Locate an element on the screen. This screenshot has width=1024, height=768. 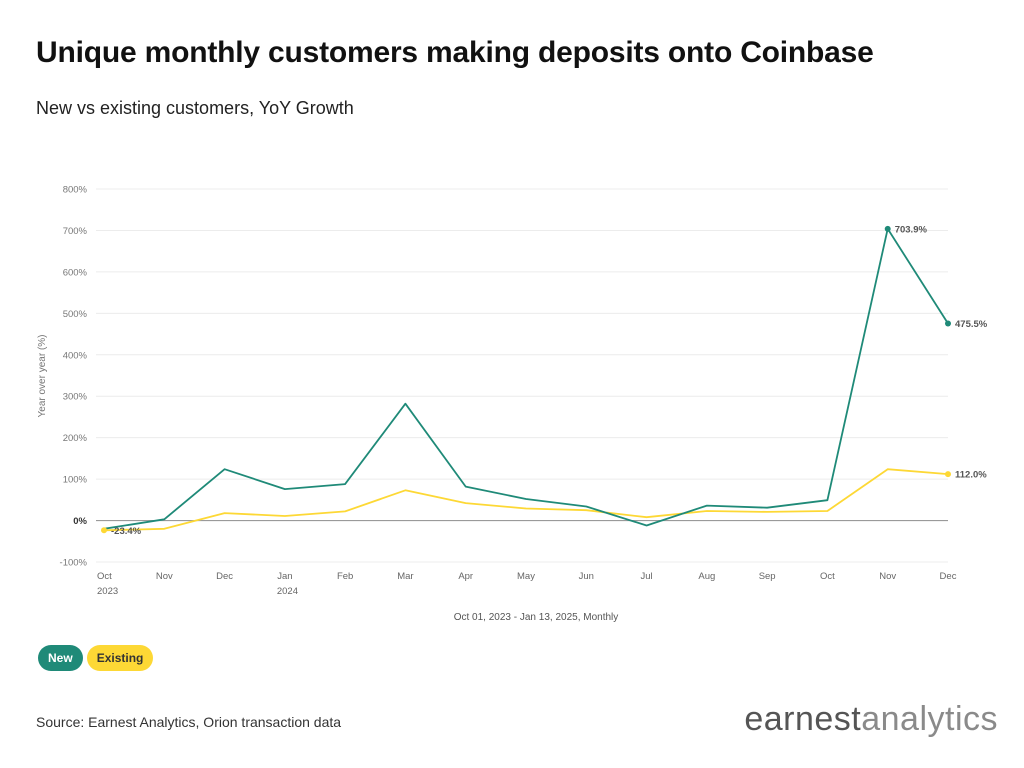
legend: New Existing is located at coordinates (96, 658).